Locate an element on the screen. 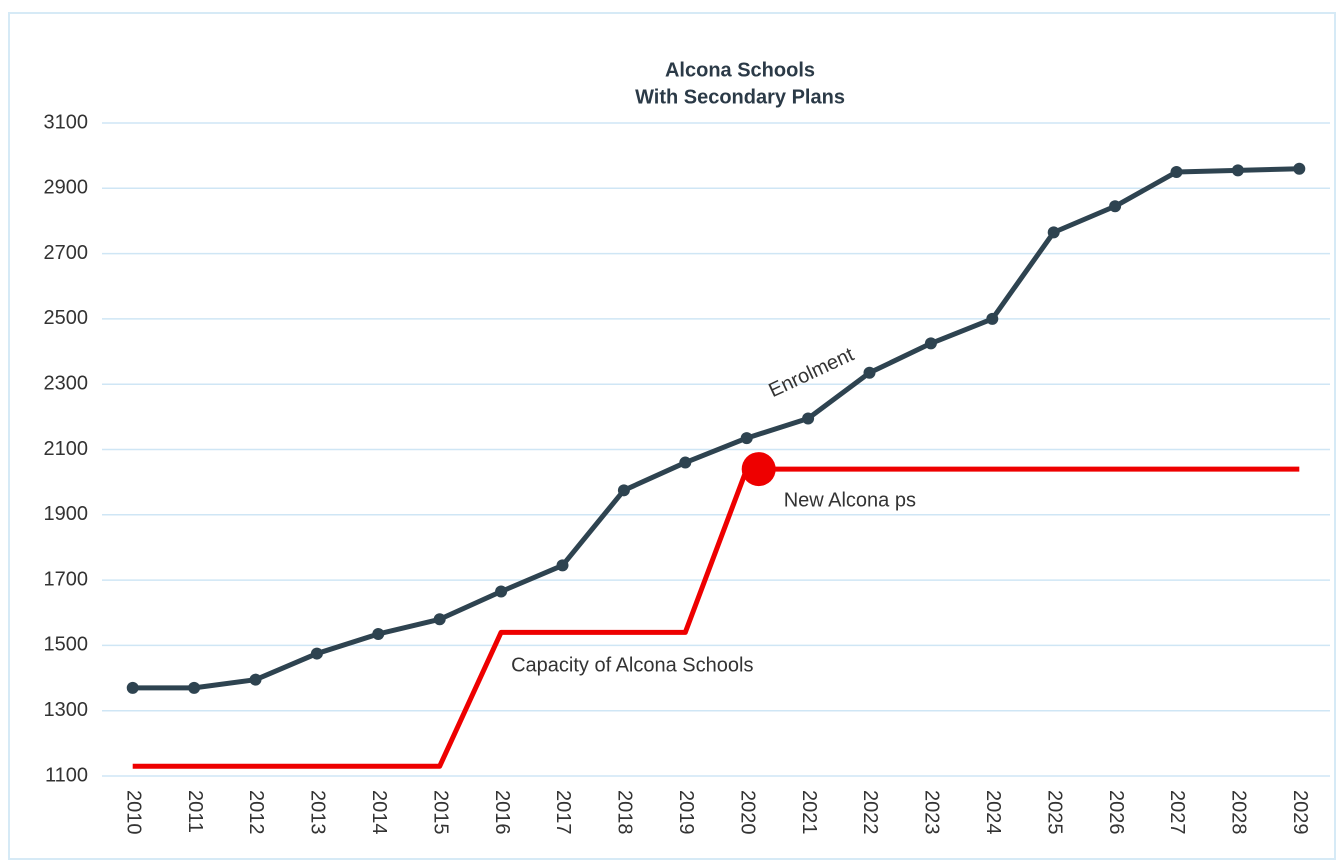  y-tick-label: 3100 is located at coordinates (66, 122).